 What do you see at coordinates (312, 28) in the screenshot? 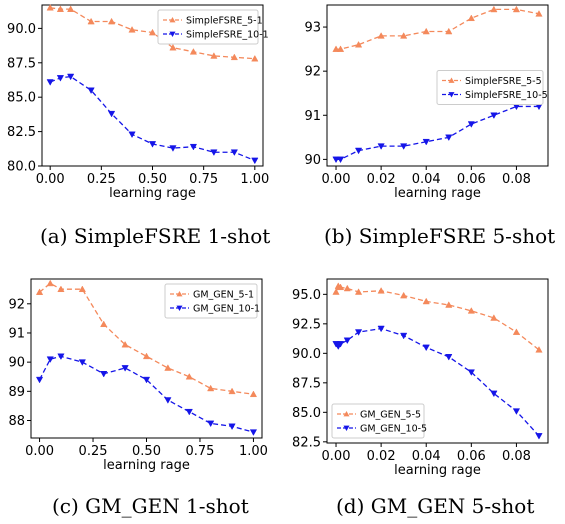
I see `y-tick-label: 93` at bounding box center [312, 28].